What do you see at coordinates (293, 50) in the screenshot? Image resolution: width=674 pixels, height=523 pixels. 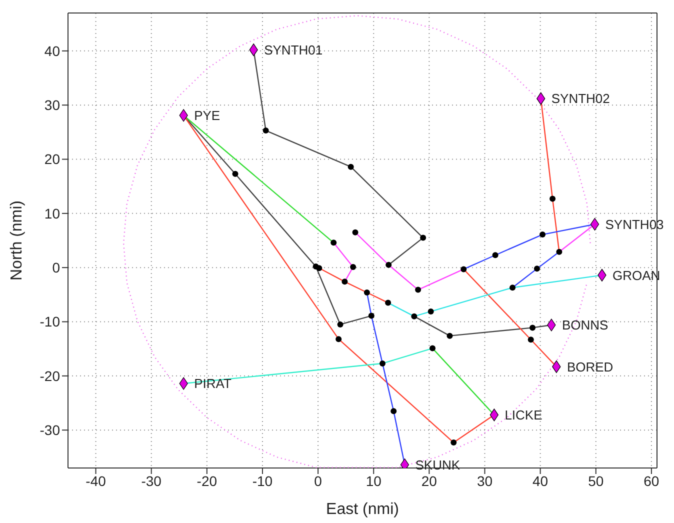 I see `data-label: SYNTH01` at bounding box center [293, 50].